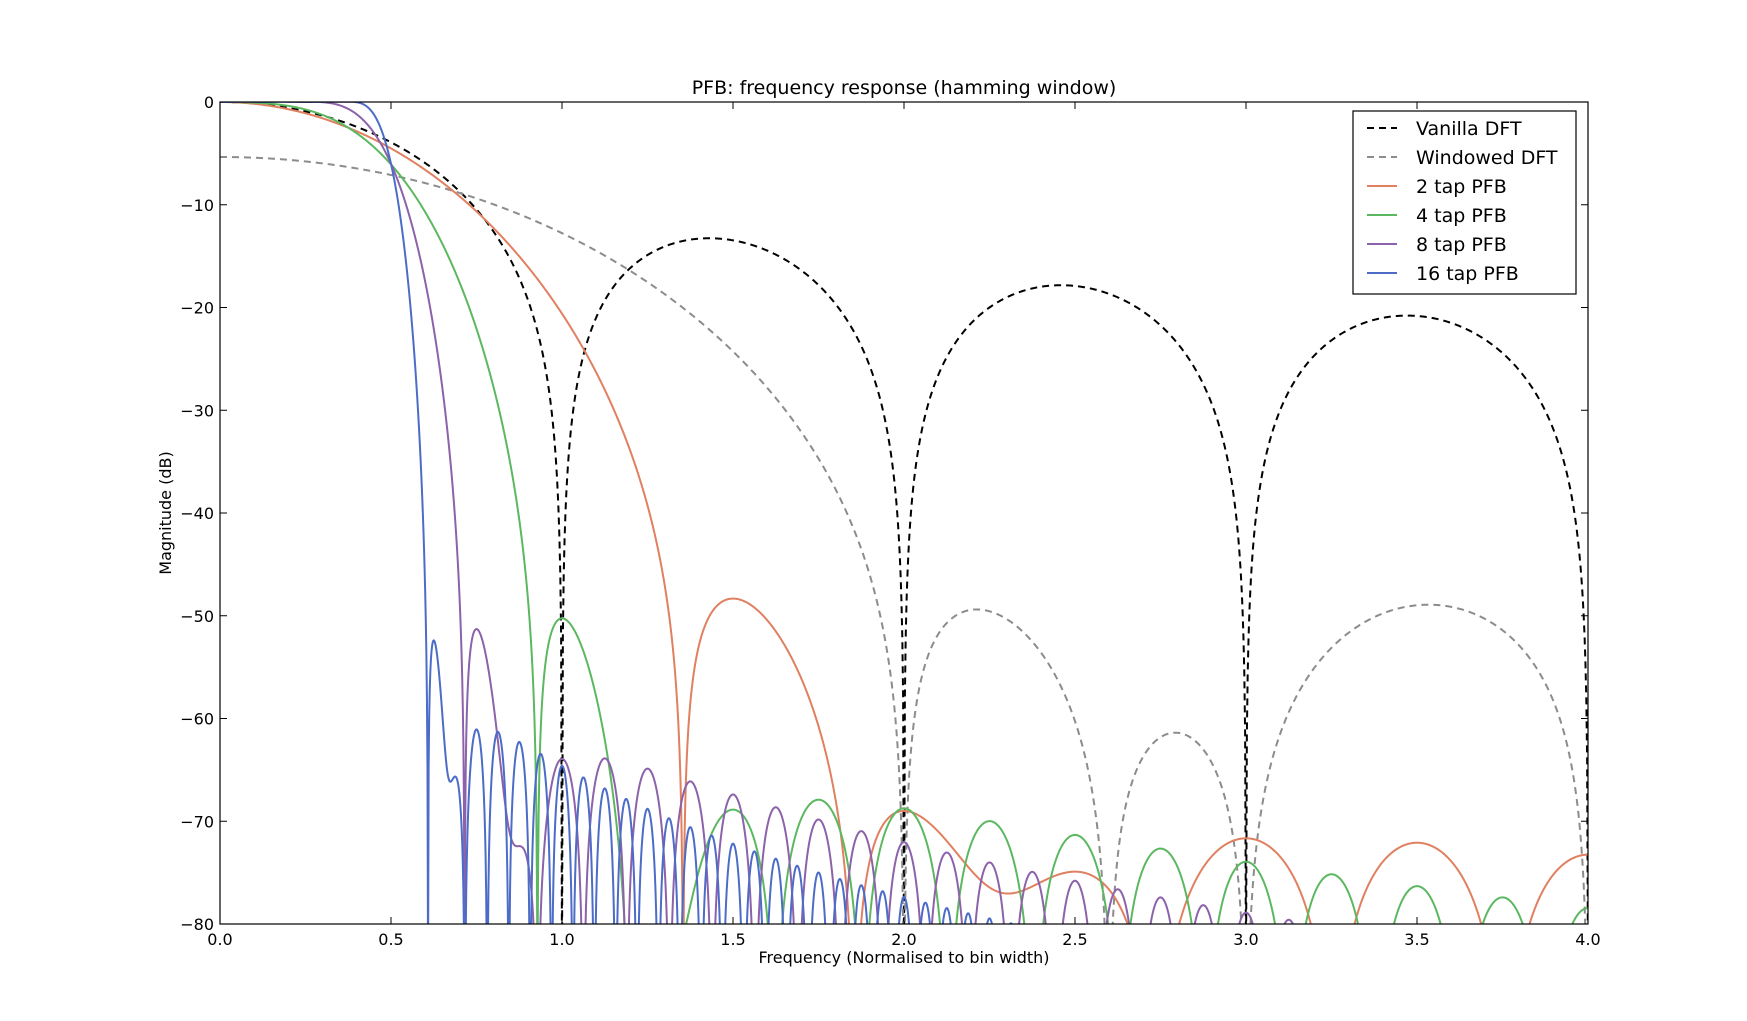 This screenshot has height=1021, width=1747. I want to click on y-tick-label: −80, so click(197, 924).